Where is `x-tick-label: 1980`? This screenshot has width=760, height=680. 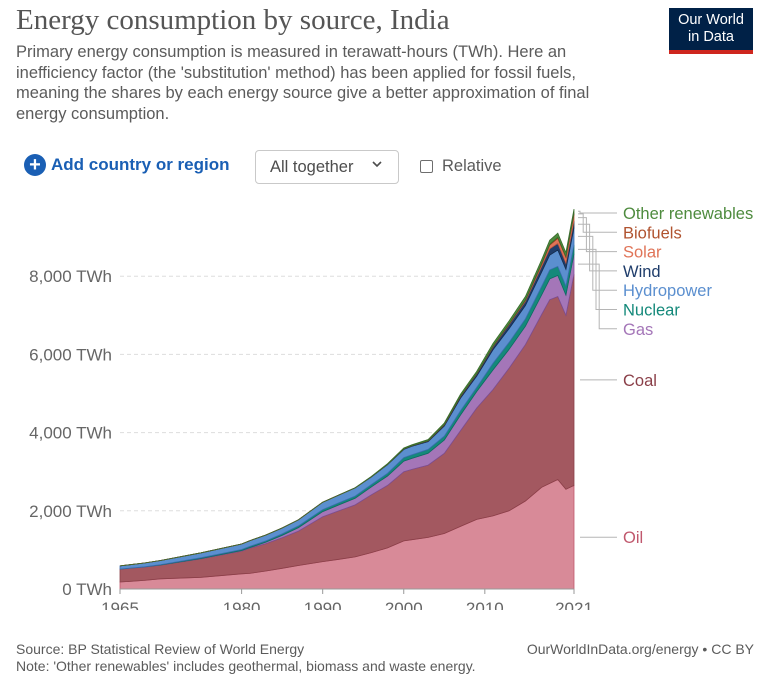 x-tick-label: 1980 is located at coordinates (242, 604).